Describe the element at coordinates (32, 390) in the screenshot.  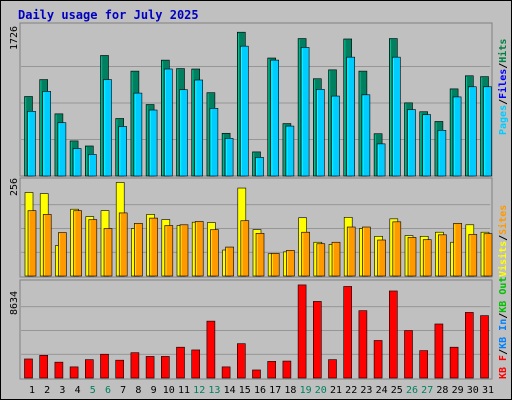
I see `day-label: 1` at that location.